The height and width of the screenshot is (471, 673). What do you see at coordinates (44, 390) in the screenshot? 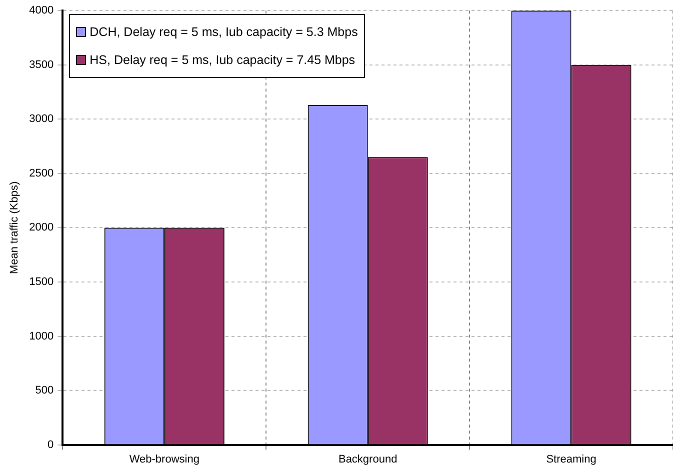
I see `y-tick-label: 500` at bounding box center [44, 390].